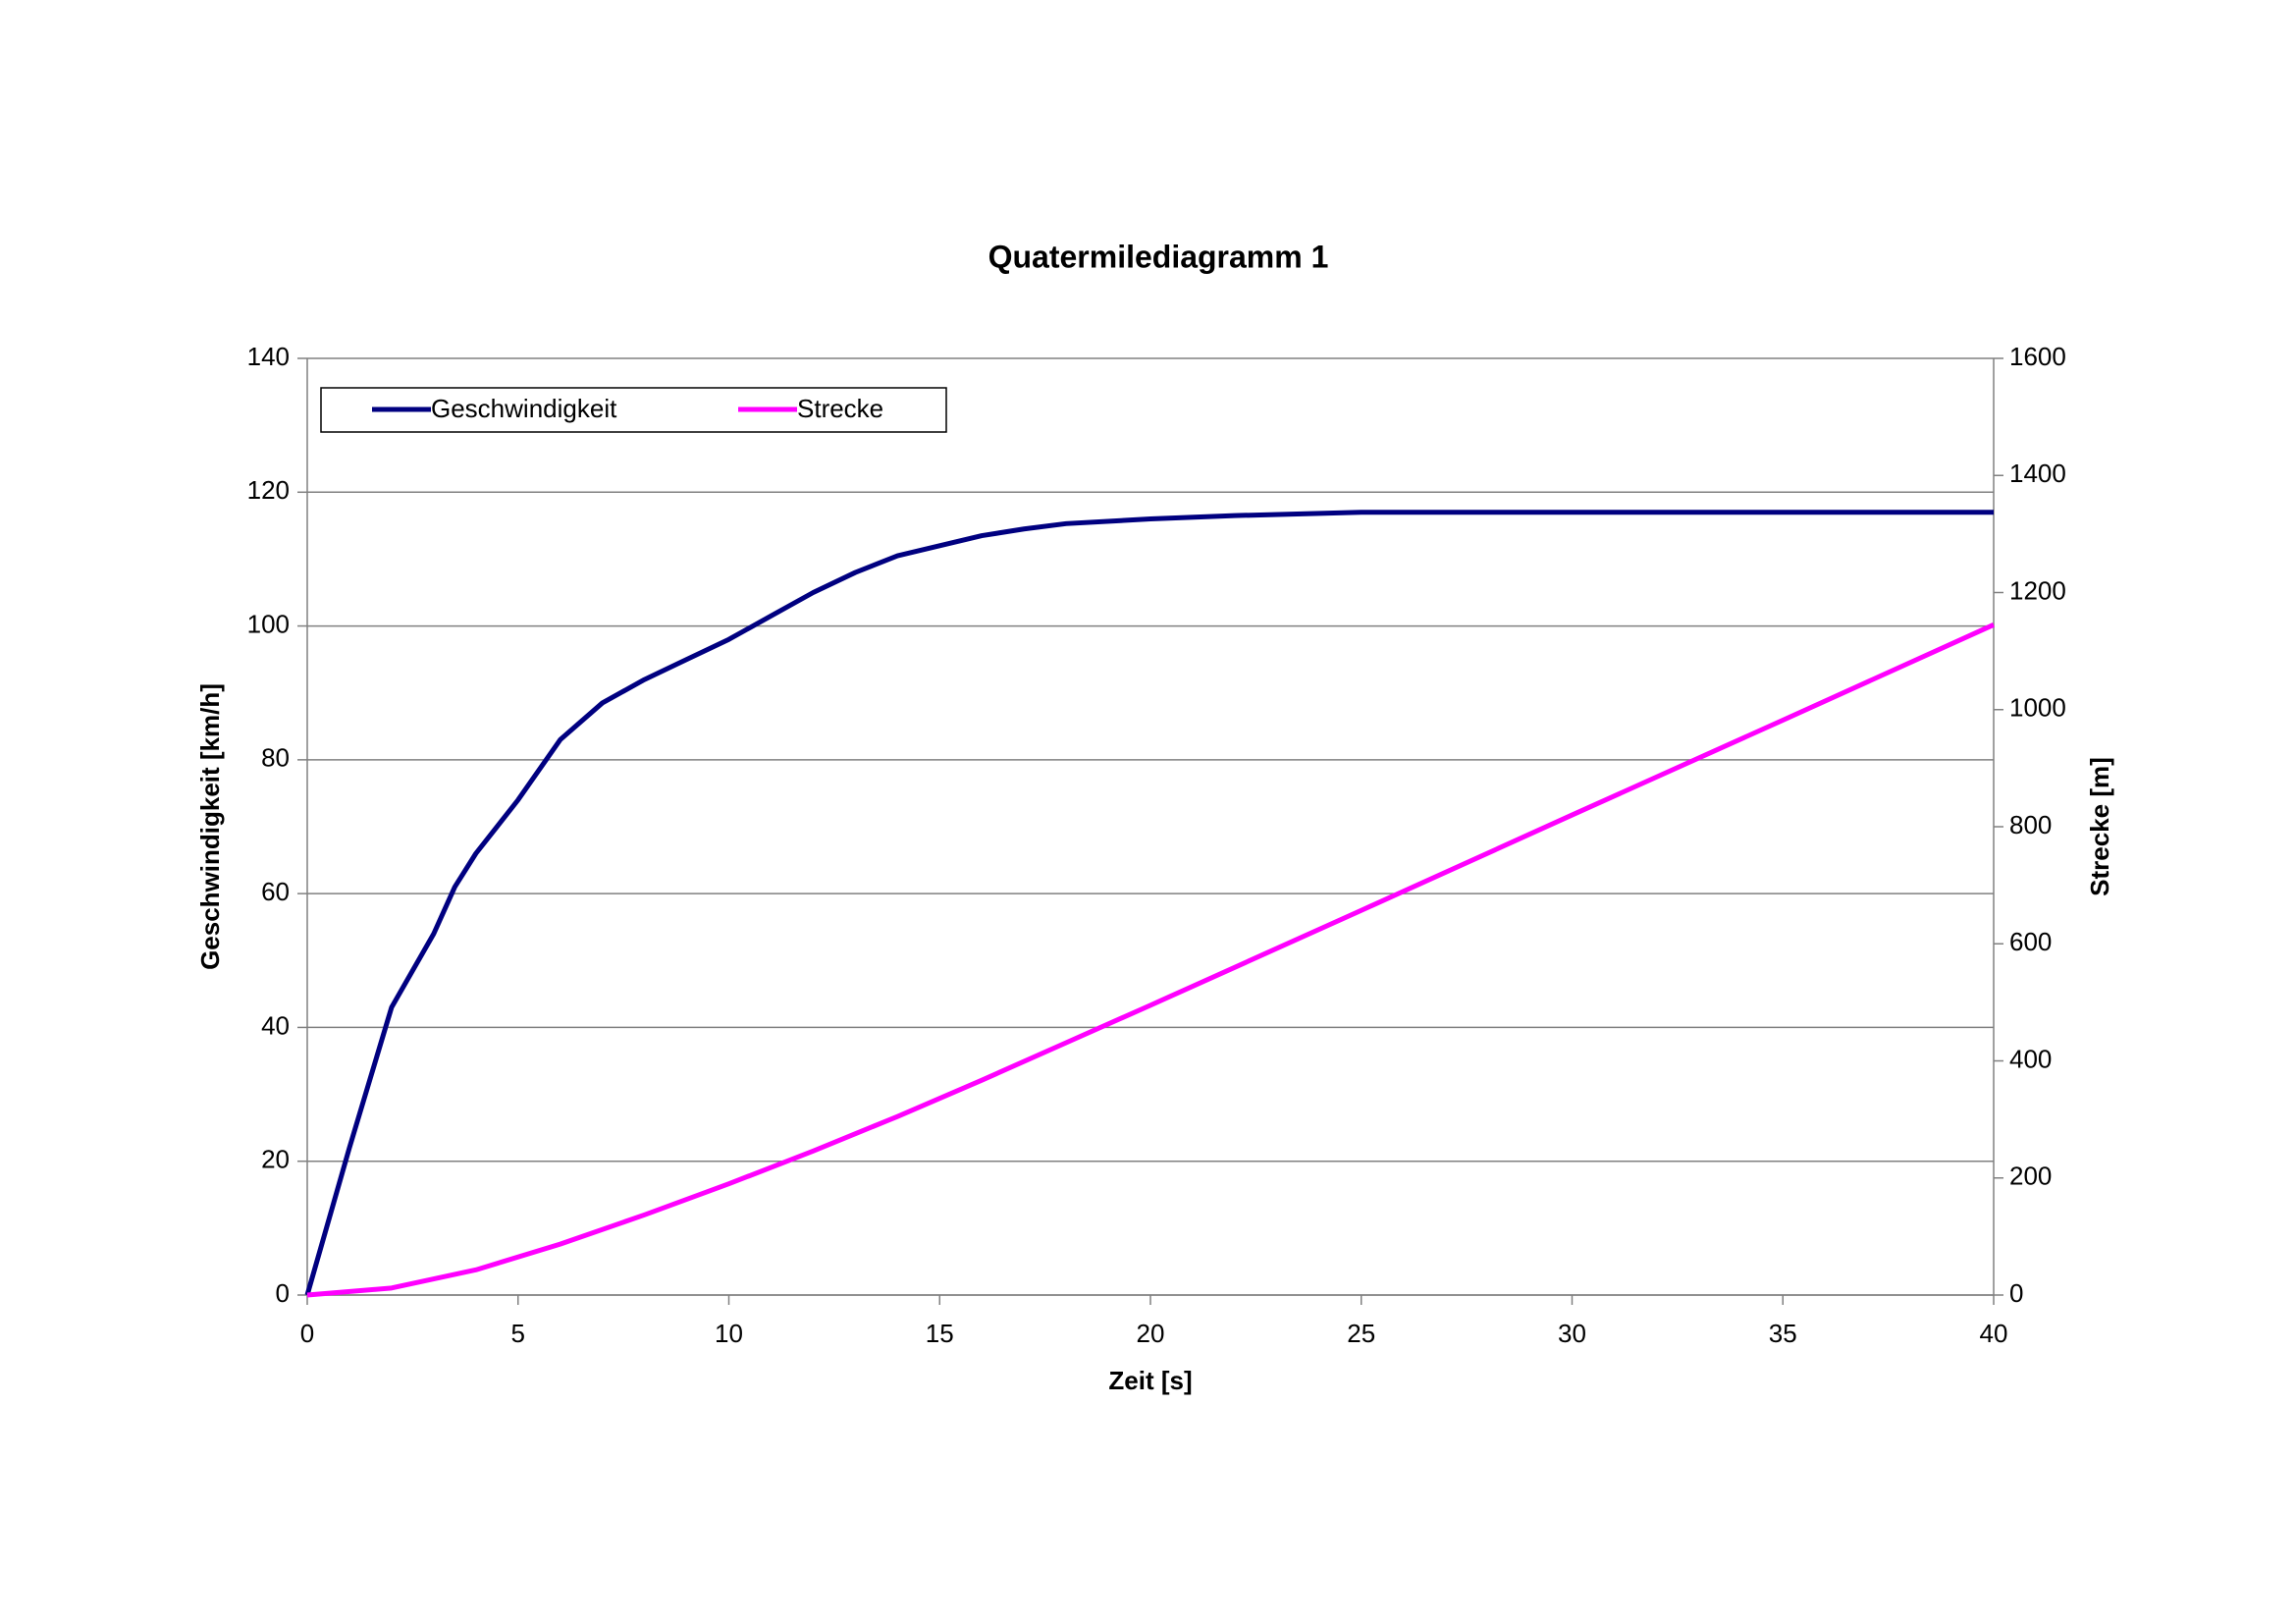  What do you see at coordinates (524, 408) in the screenshot?
I see `legend-label: Geschwindigkeit` at bounding box center [524, 408].